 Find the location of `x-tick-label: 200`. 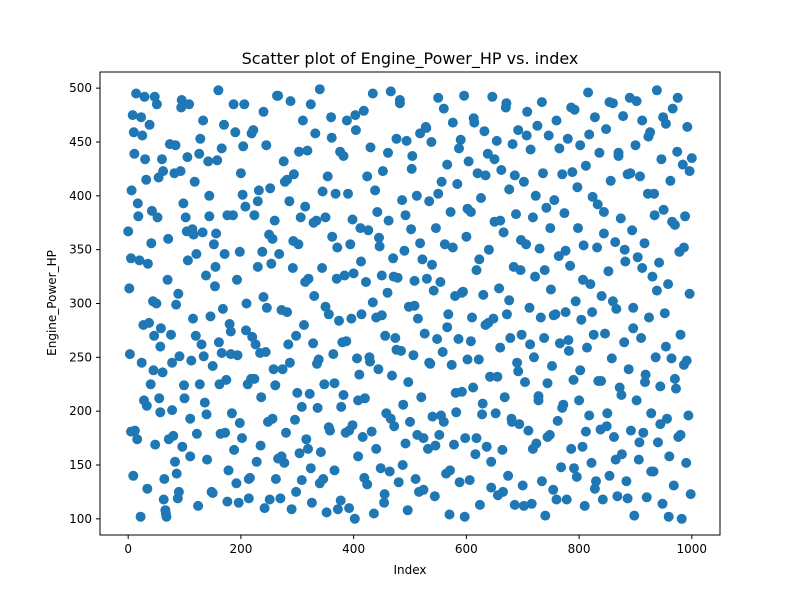

x-tick-label: 200 is located at coordinates (240, 549).